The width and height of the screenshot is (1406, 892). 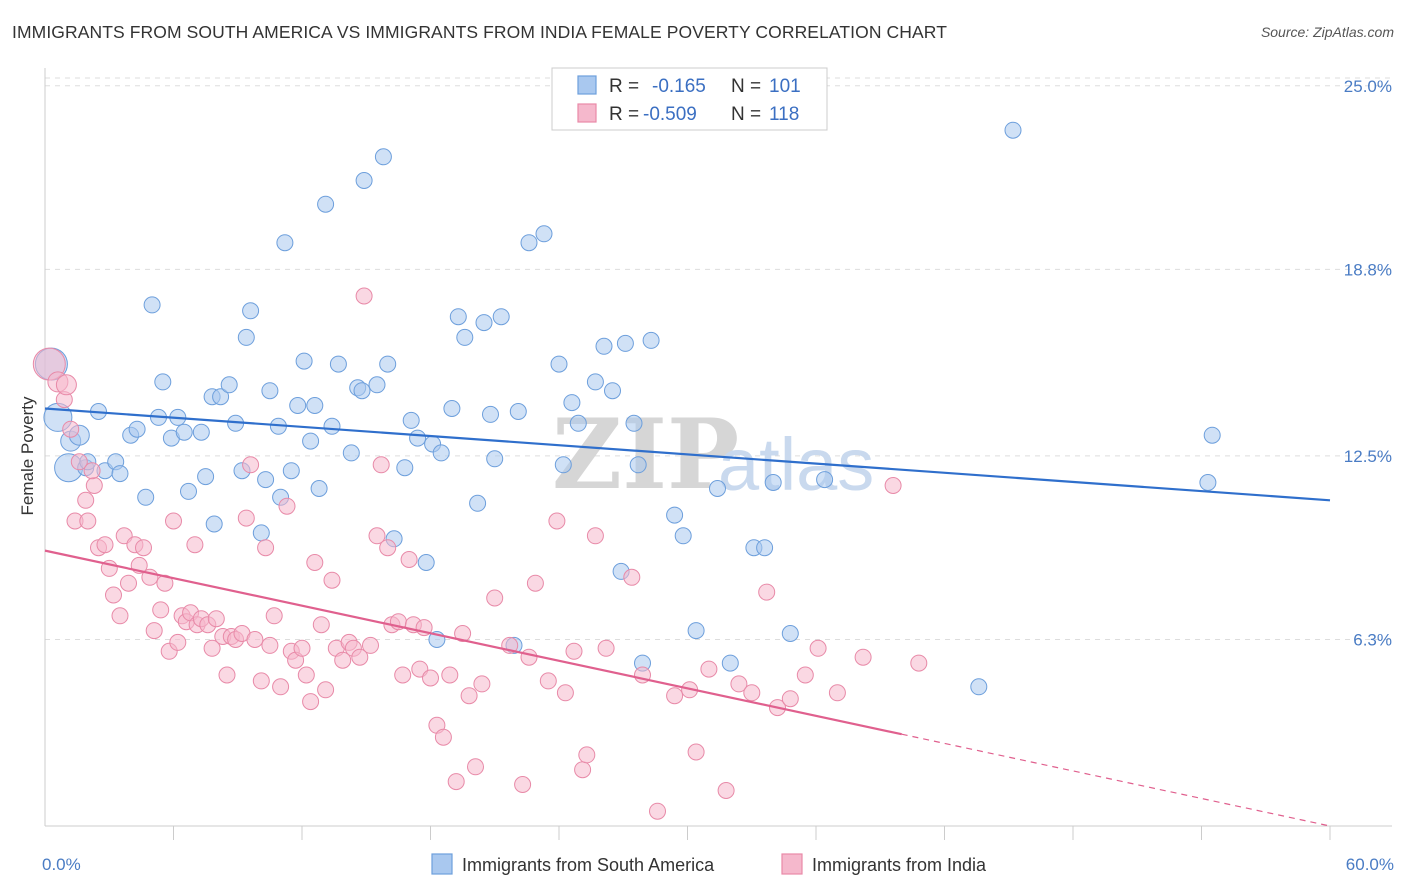 What do you see at coordinates (588, 865) in the screenshot?
I see `bottom-legend-label-blue: Immigrants from South America` at bounding box center [588, 865].